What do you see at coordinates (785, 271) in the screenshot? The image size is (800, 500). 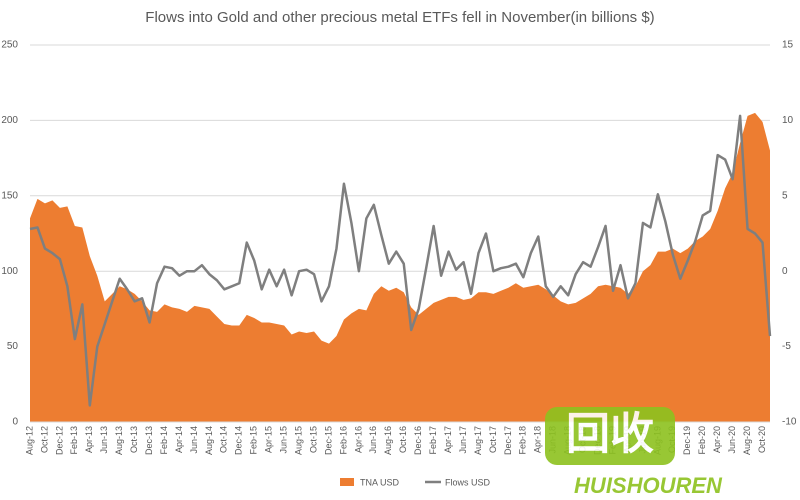 I see `y2-tick-label: 0` at bounding box center [785, 271].